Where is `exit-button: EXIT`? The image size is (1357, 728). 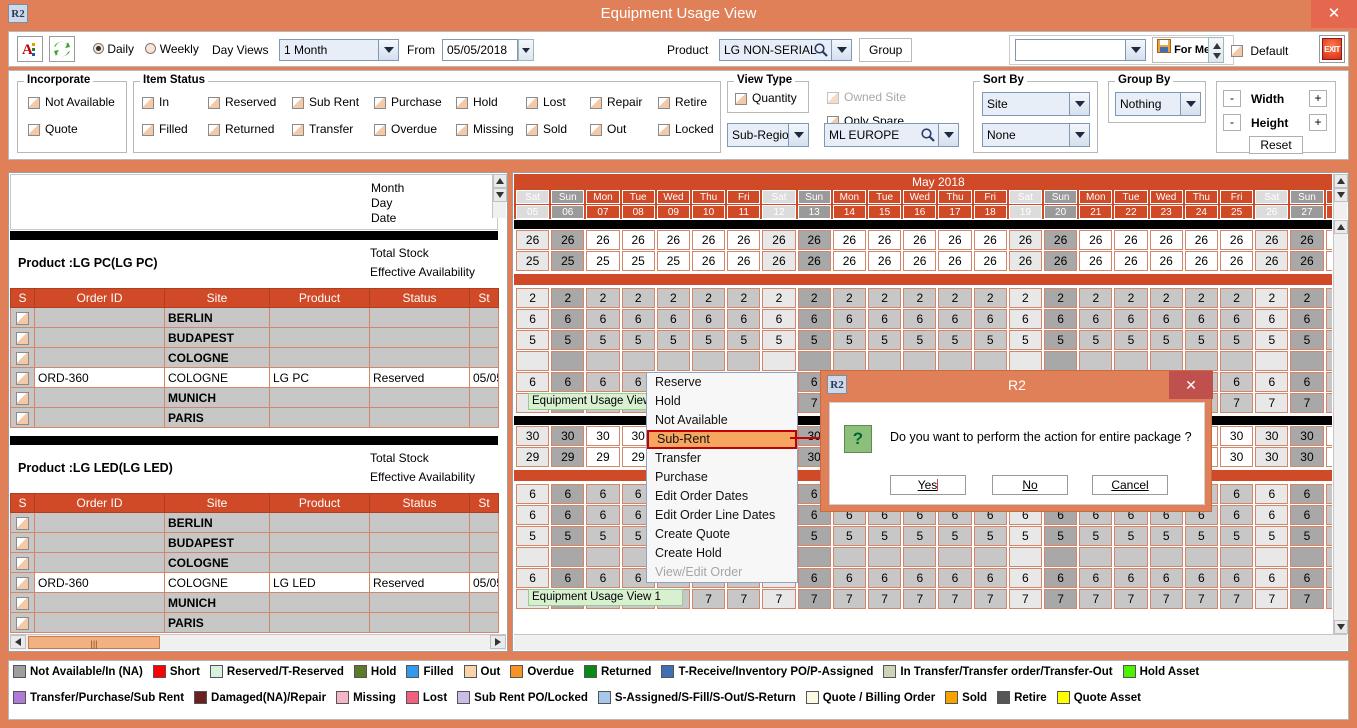
exit-button: EXIT is located at coordinates (1332, 49).